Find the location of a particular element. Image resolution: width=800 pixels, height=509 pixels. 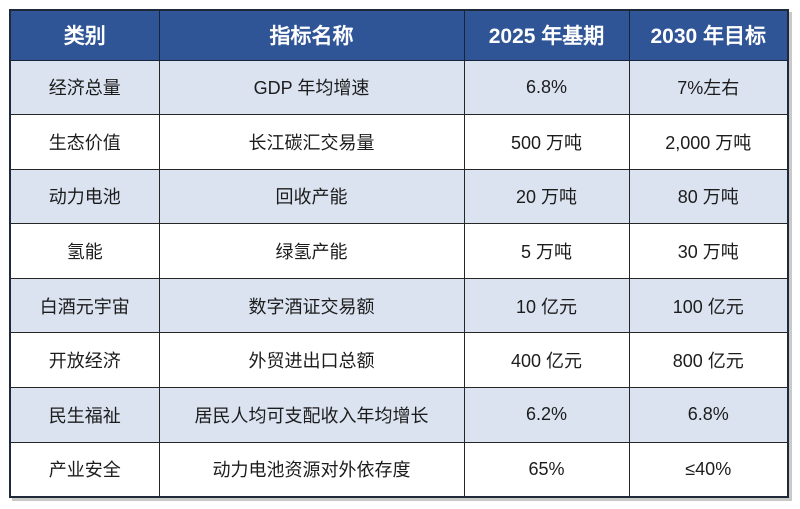

header-cell-indicator: 指标名称 is located at coordinates (311, 35).